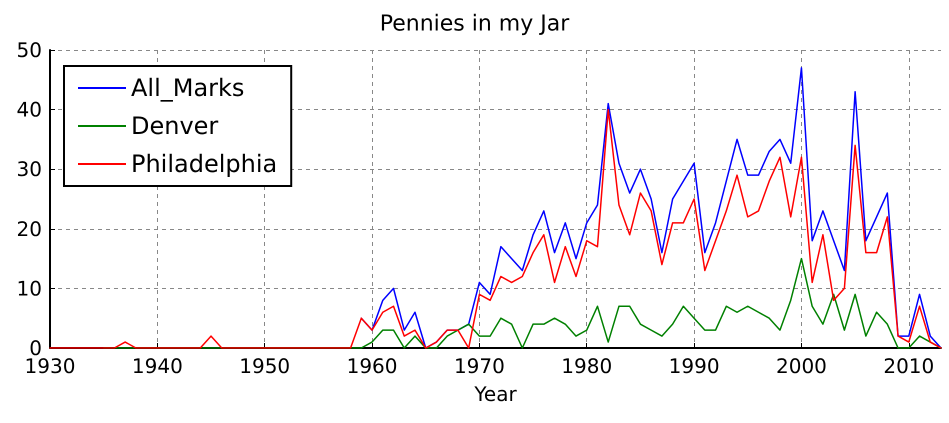  I want to click on x-tick-label: 1960, so click(372, 366).